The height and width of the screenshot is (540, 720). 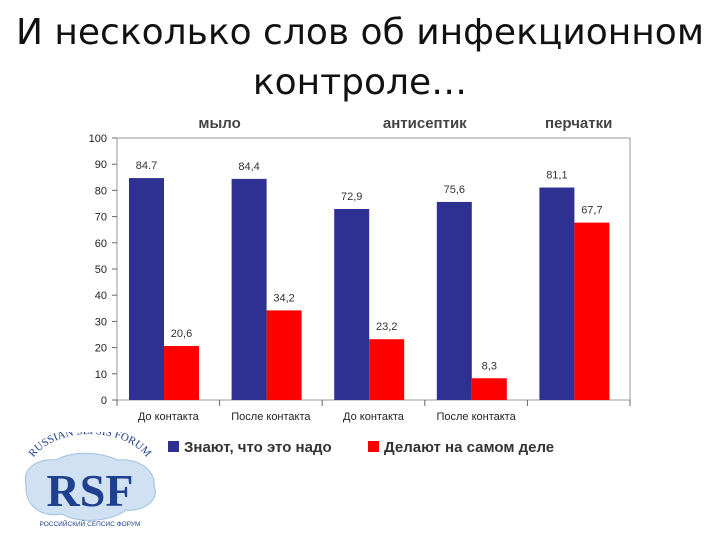 I want to click on bar-value-label: 84.7, so click(x=146, y=166).